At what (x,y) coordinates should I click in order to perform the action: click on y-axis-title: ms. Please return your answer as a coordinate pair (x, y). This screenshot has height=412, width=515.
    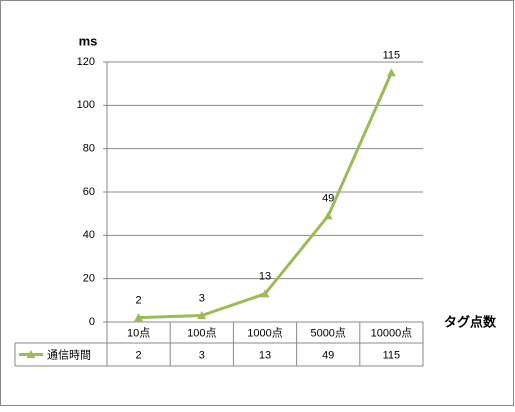
    Looking at the image, I should click on (88, 40).